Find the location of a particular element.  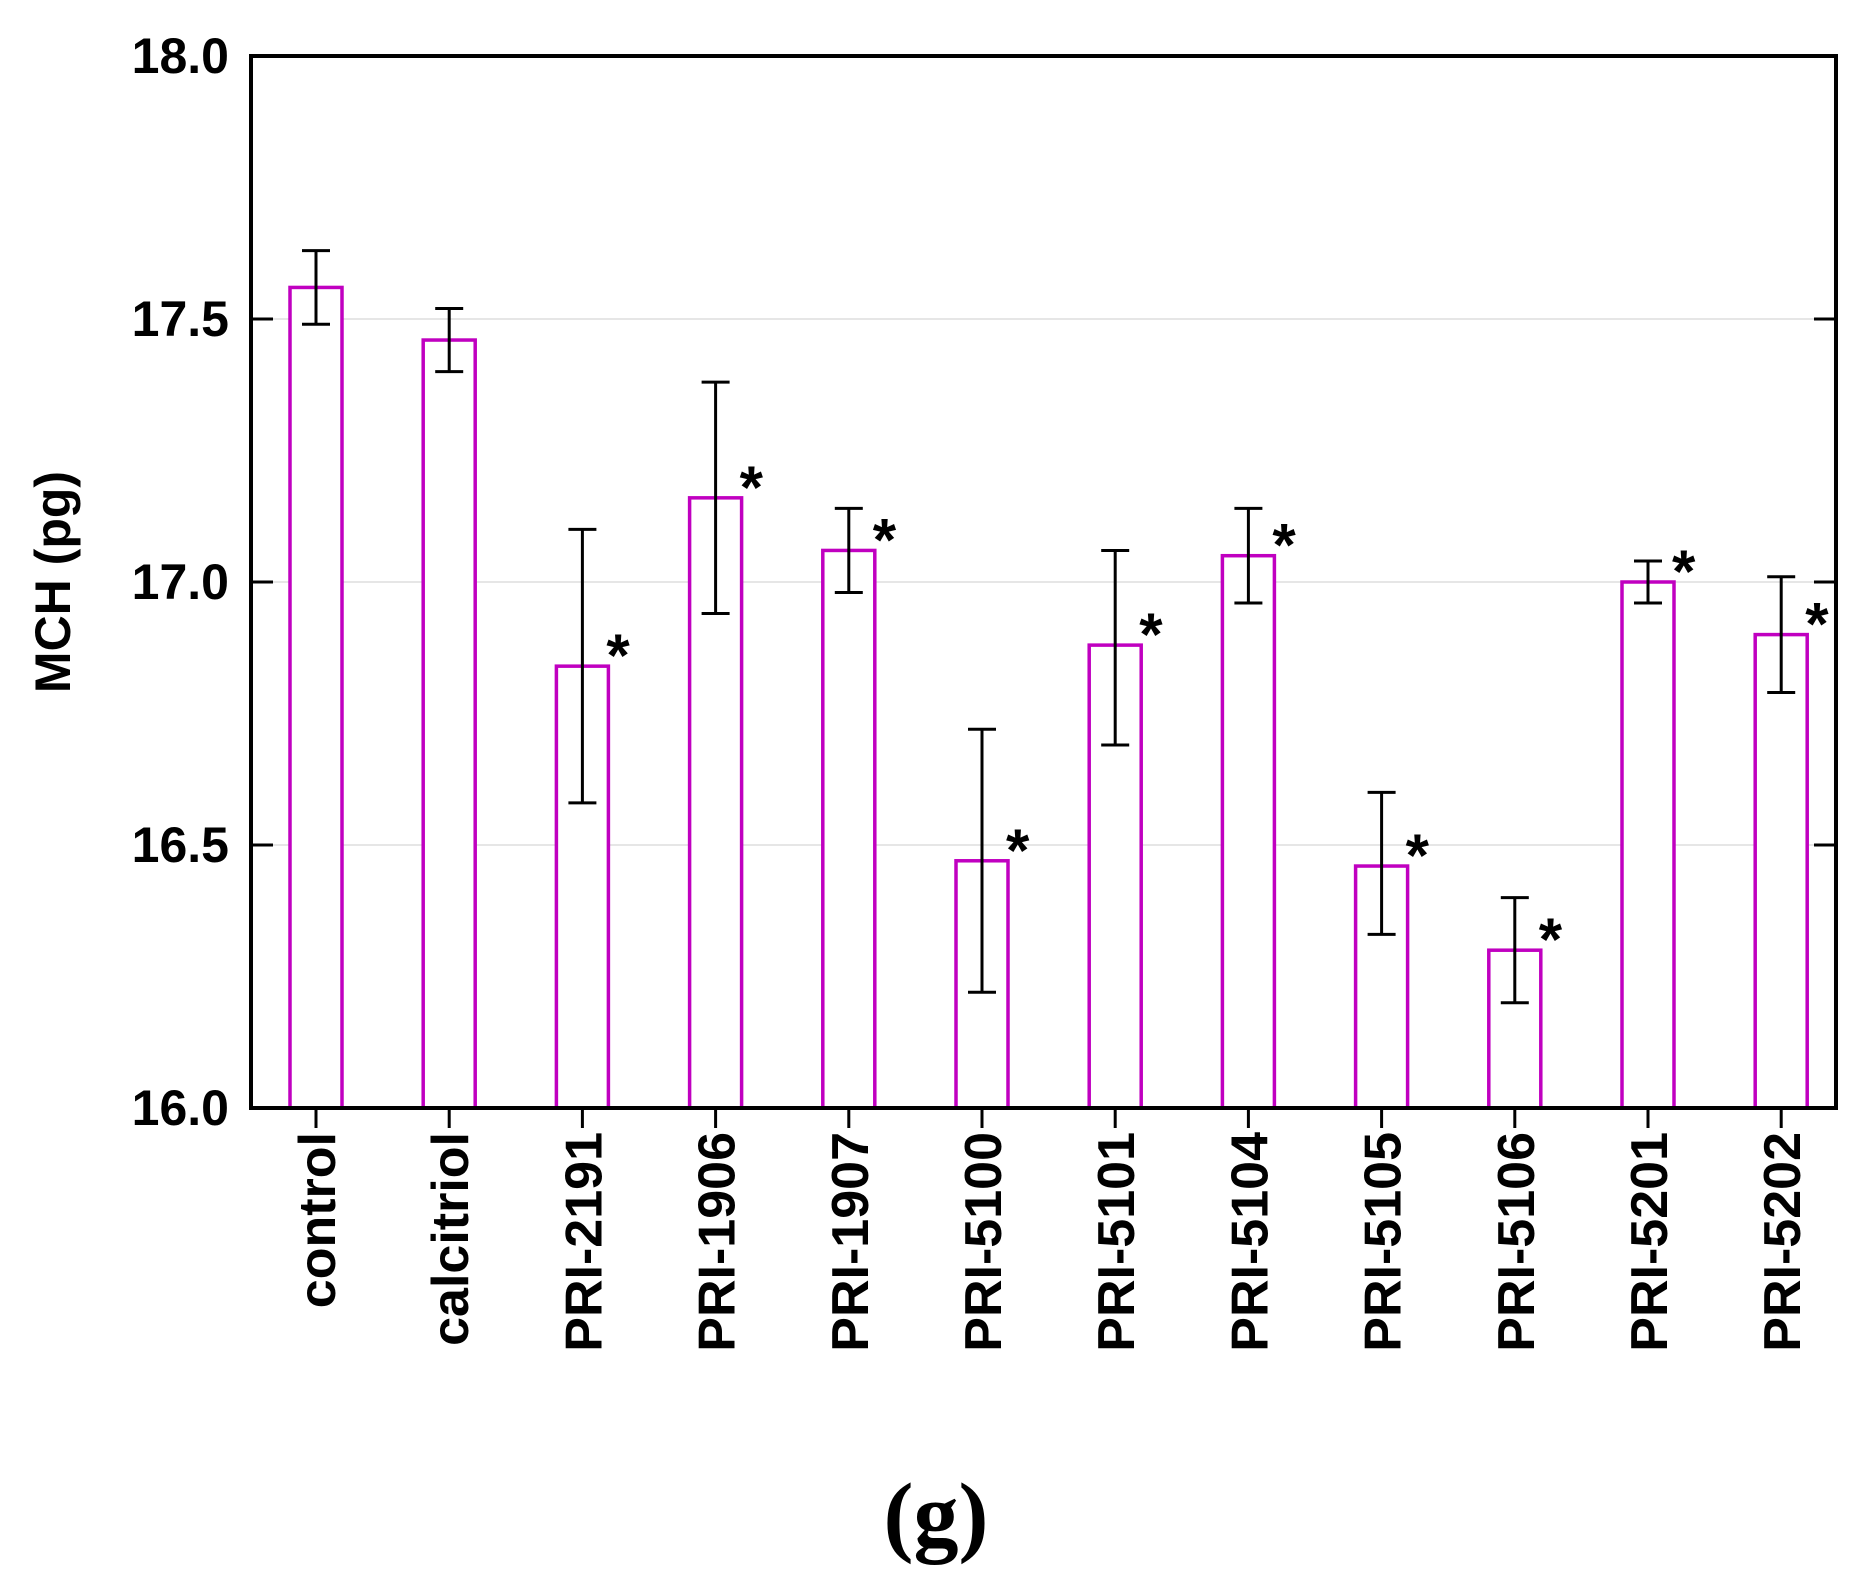

y-axis-label: MCH (pg) is located at coordinates (53, 582).